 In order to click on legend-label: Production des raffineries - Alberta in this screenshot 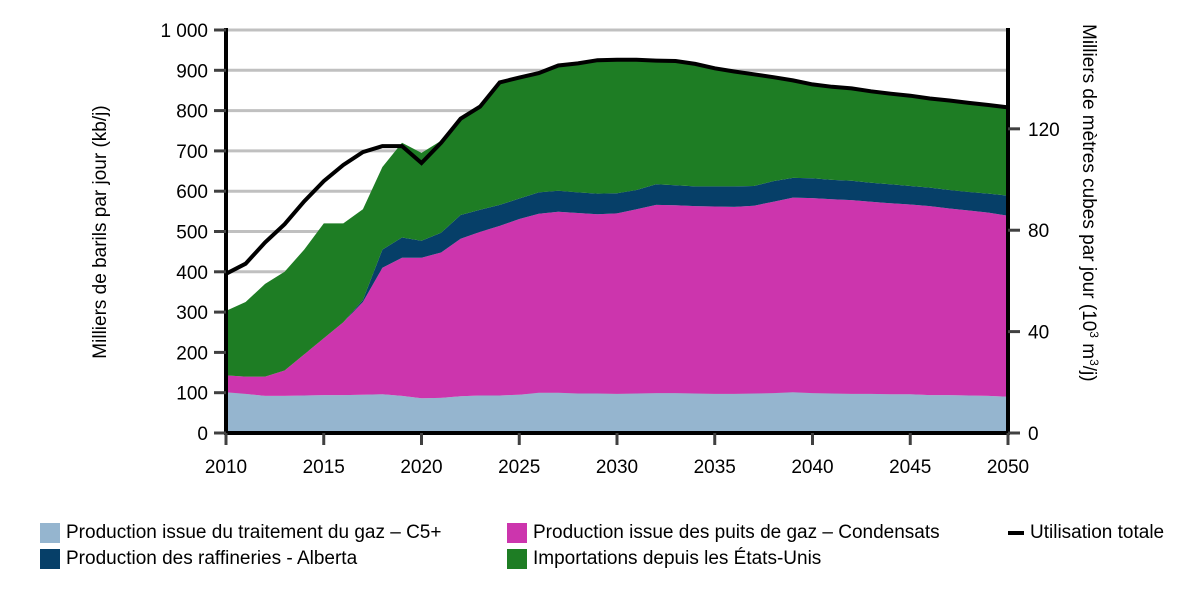, I will do `click(212, 558)`.